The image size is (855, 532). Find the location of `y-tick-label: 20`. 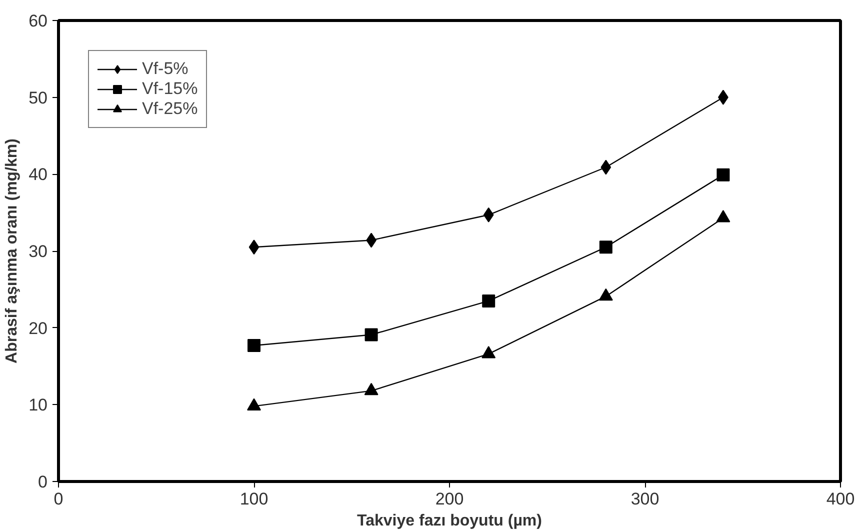

y-tick-label: 20 is located at coordinates (38, 328).